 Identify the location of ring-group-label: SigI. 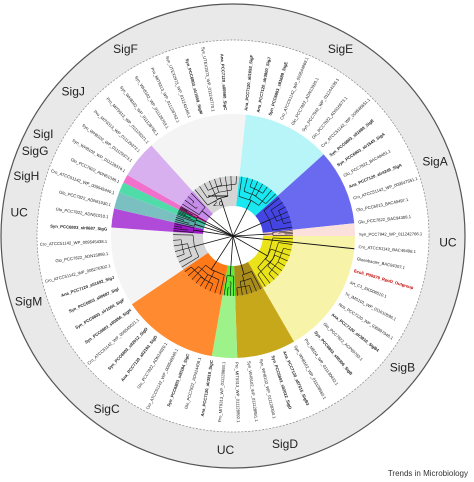
(43, 134).